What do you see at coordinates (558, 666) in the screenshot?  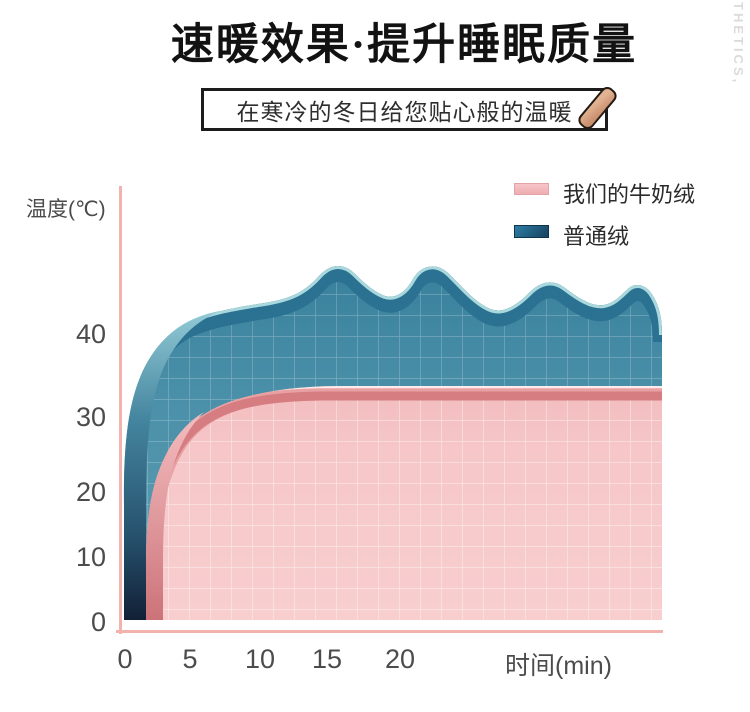 I see `x-axis-title: 时间(min)` at bounding box center [558, 666].